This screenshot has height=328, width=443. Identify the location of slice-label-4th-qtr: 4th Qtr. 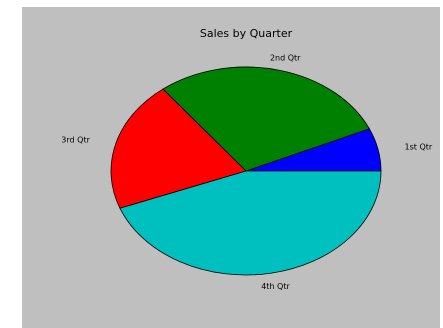
(275, 286).